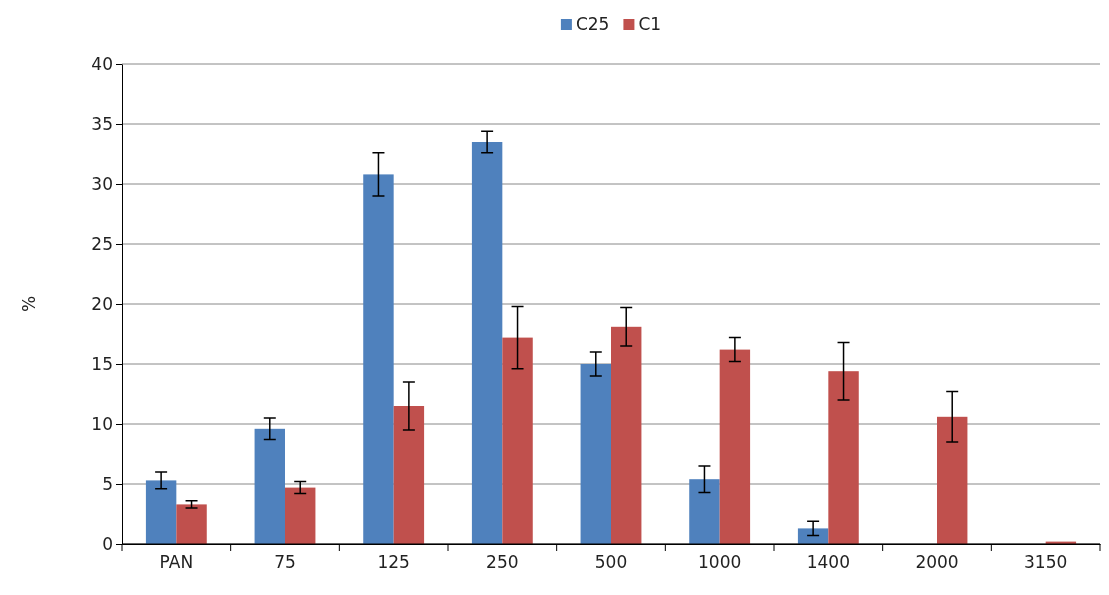  What do you see at coordinates (102, 183) in the screenshot?
I see `y-tick-label: 30` at bounding box center [102, 183].